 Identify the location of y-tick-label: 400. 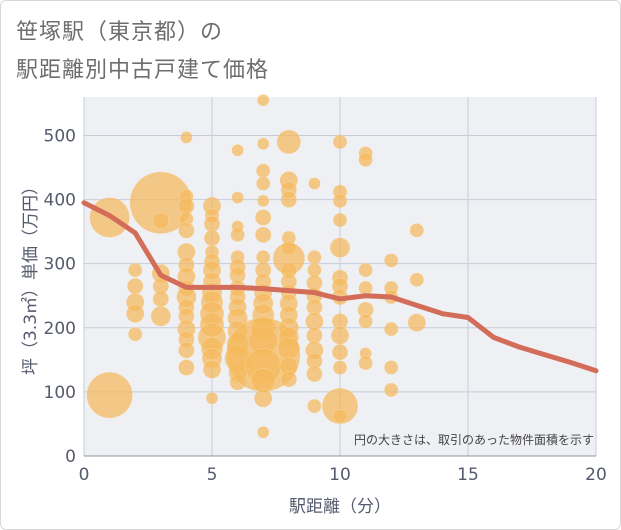
(60, 201).